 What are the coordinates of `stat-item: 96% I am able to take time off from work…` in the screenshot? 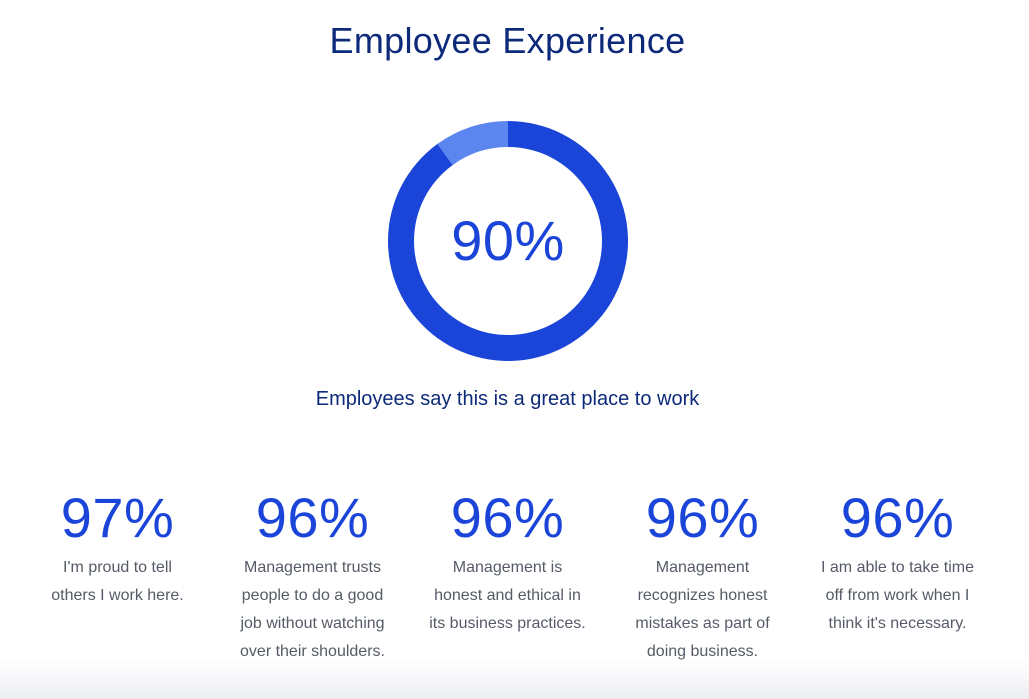 It's located at (897, 563).